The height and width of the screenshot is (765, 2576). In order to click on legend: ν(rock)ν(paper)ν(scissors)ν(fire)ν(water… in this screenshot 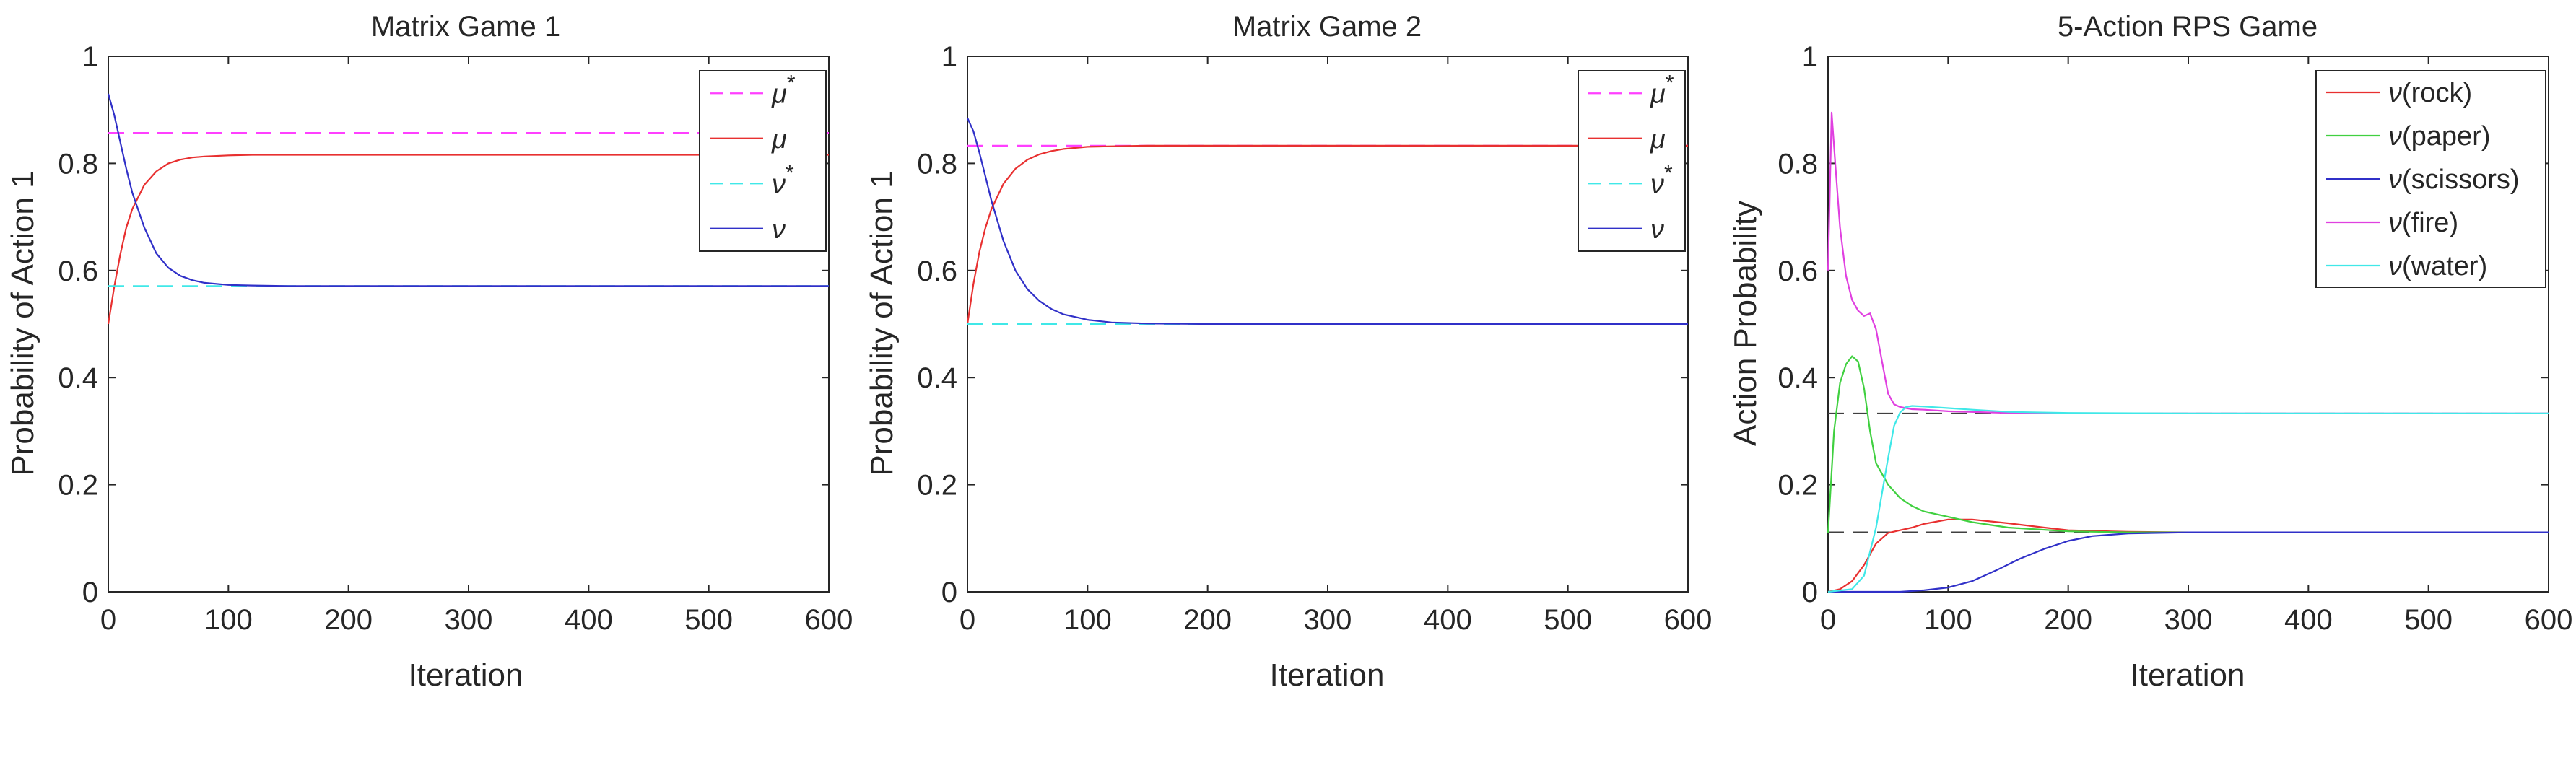, I will do `click(2430, 179)`.